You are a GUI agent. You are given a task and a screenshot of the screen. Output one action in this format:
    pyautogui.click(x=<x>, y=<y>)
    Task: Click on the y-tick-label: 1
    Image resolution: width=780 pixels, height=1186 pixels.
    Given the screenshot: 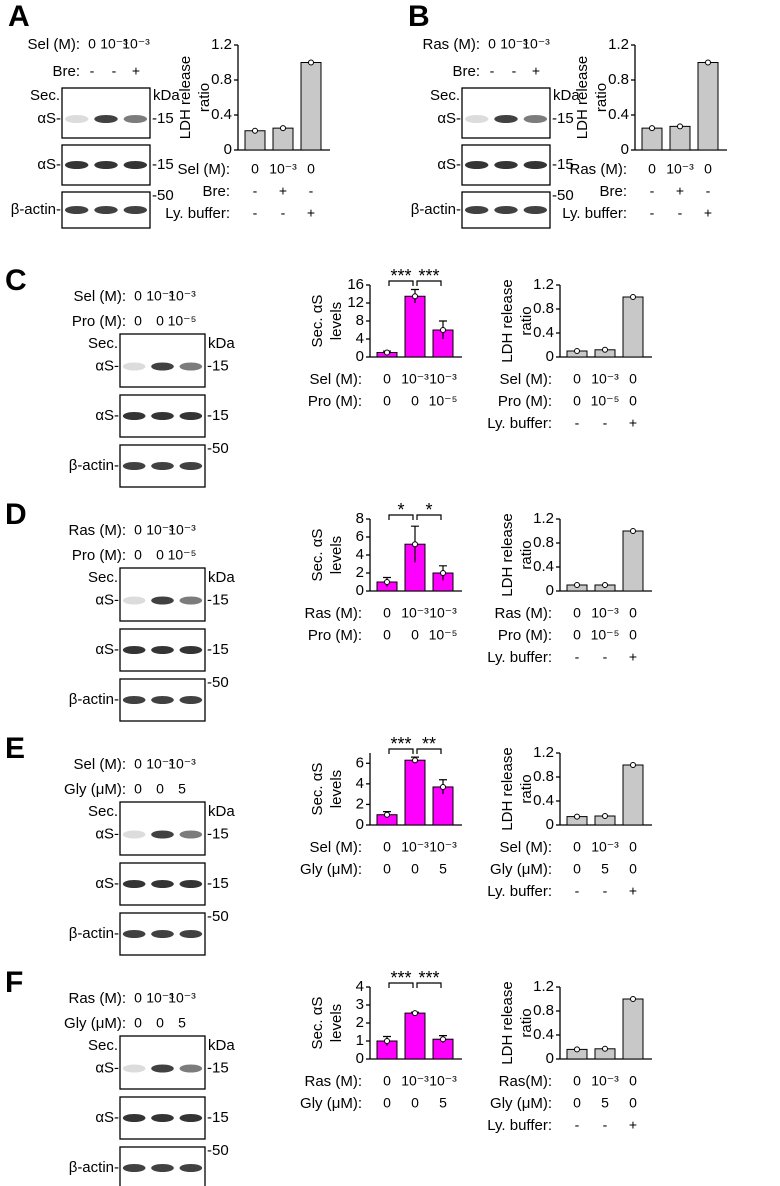 What is the action you would take?
    pyautogui.click(x=360, y=1040)
    